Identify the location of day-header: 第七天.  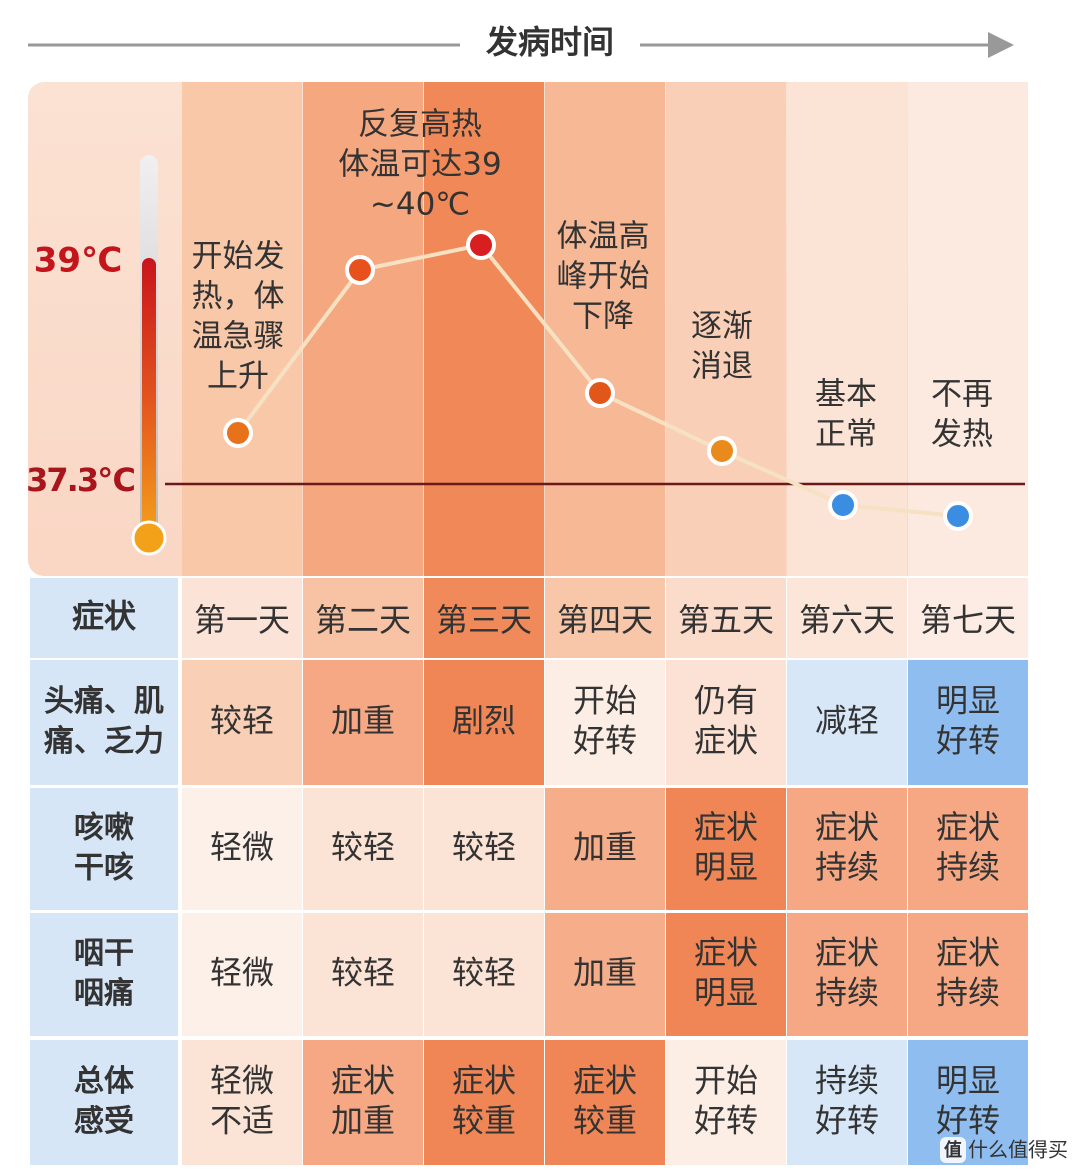
(968, 620).